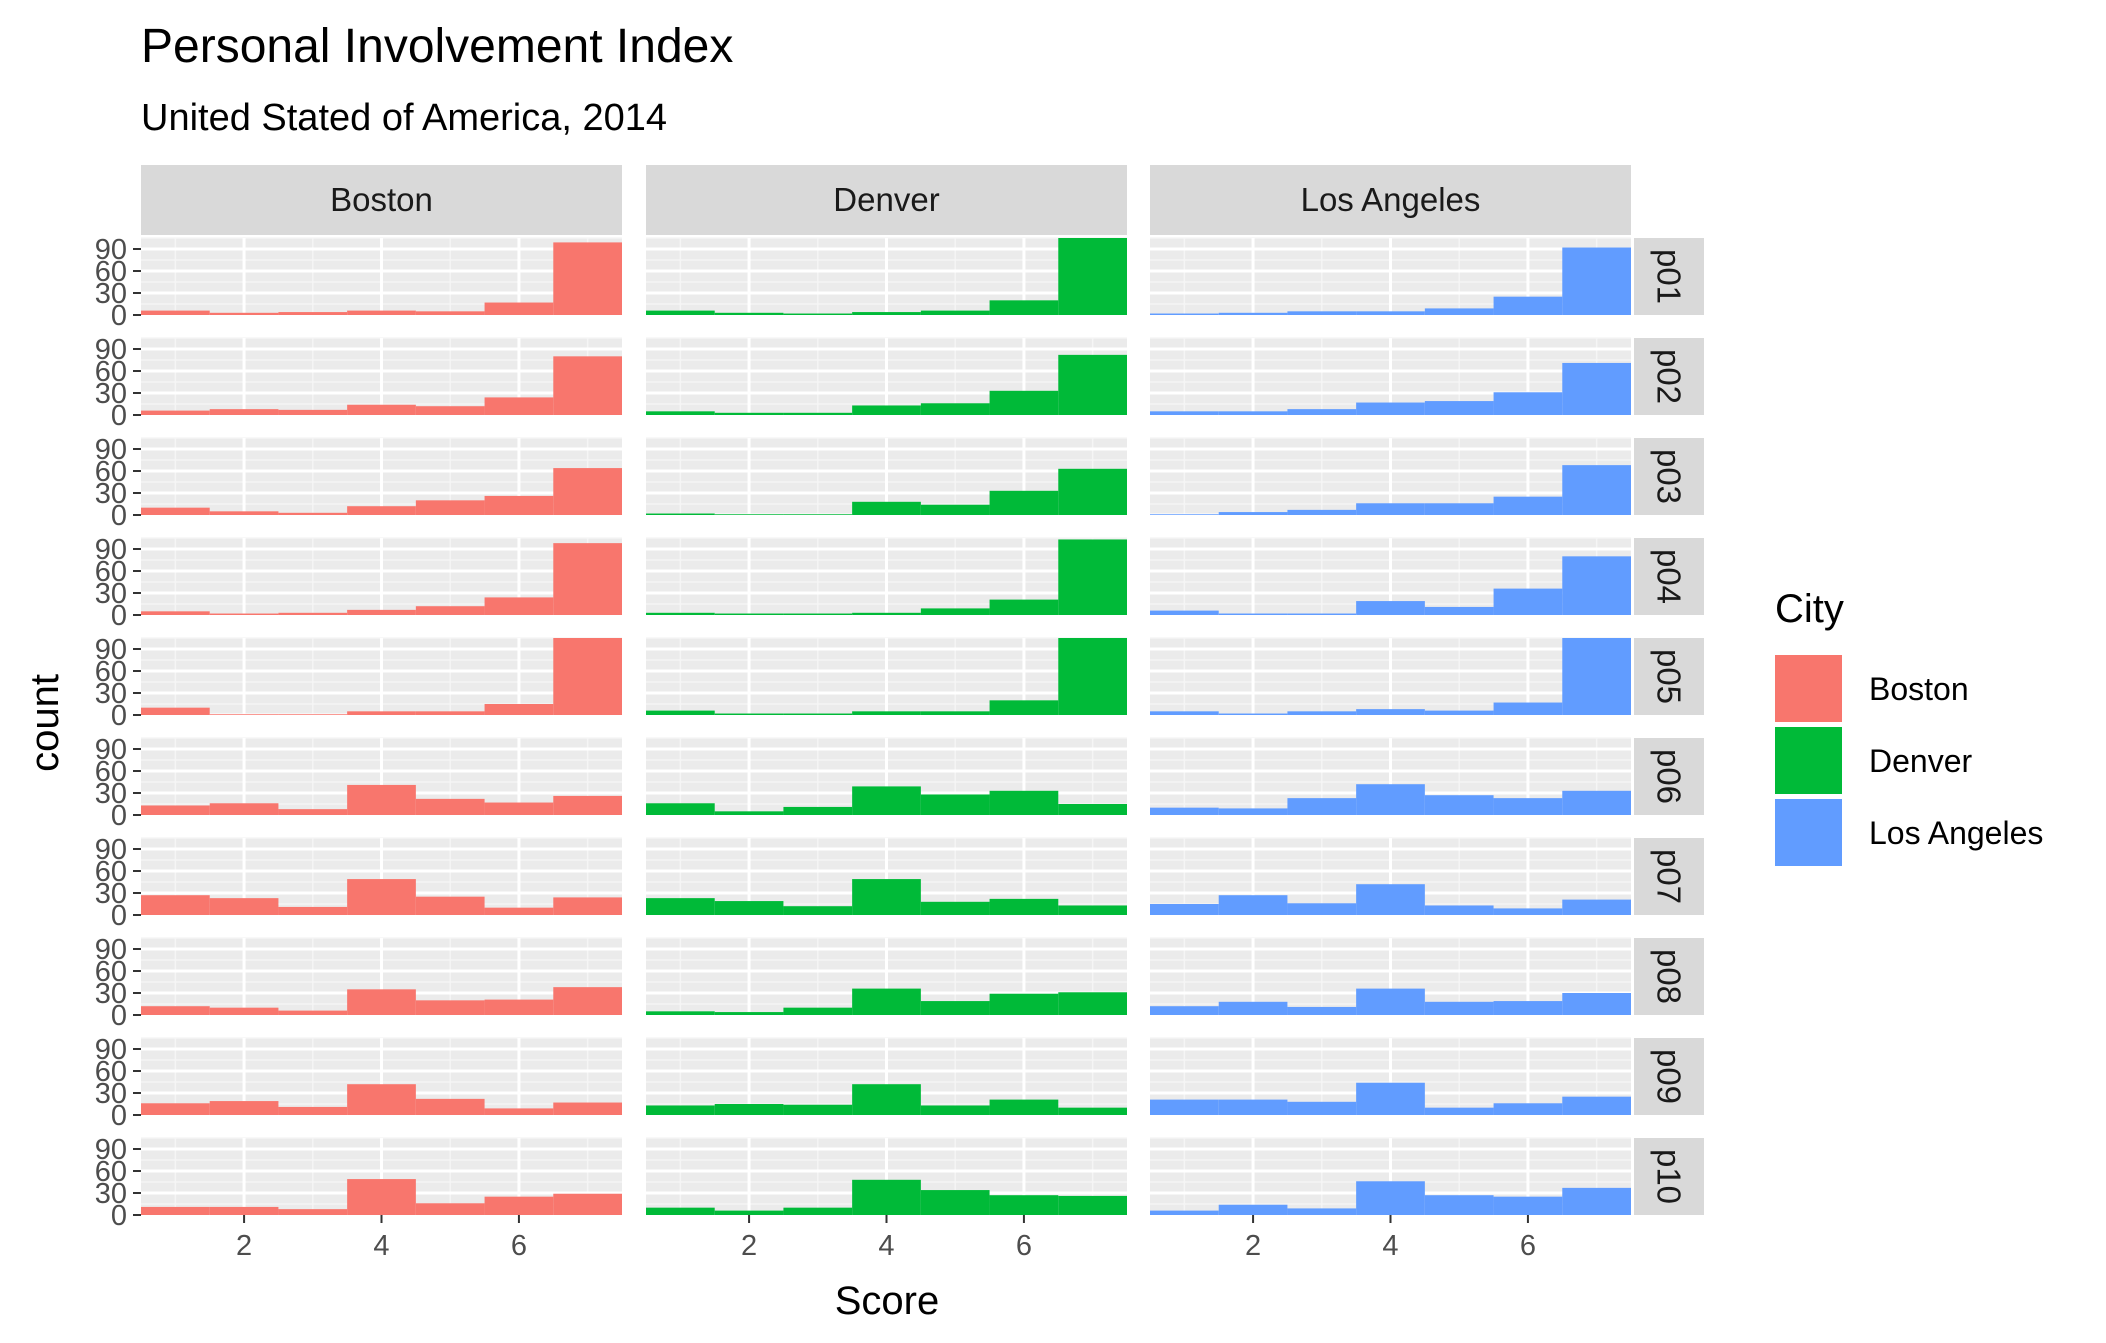 This screenshot has width=2106, height=1343. I want to click on panel-denver-p07, so click(886, 877).